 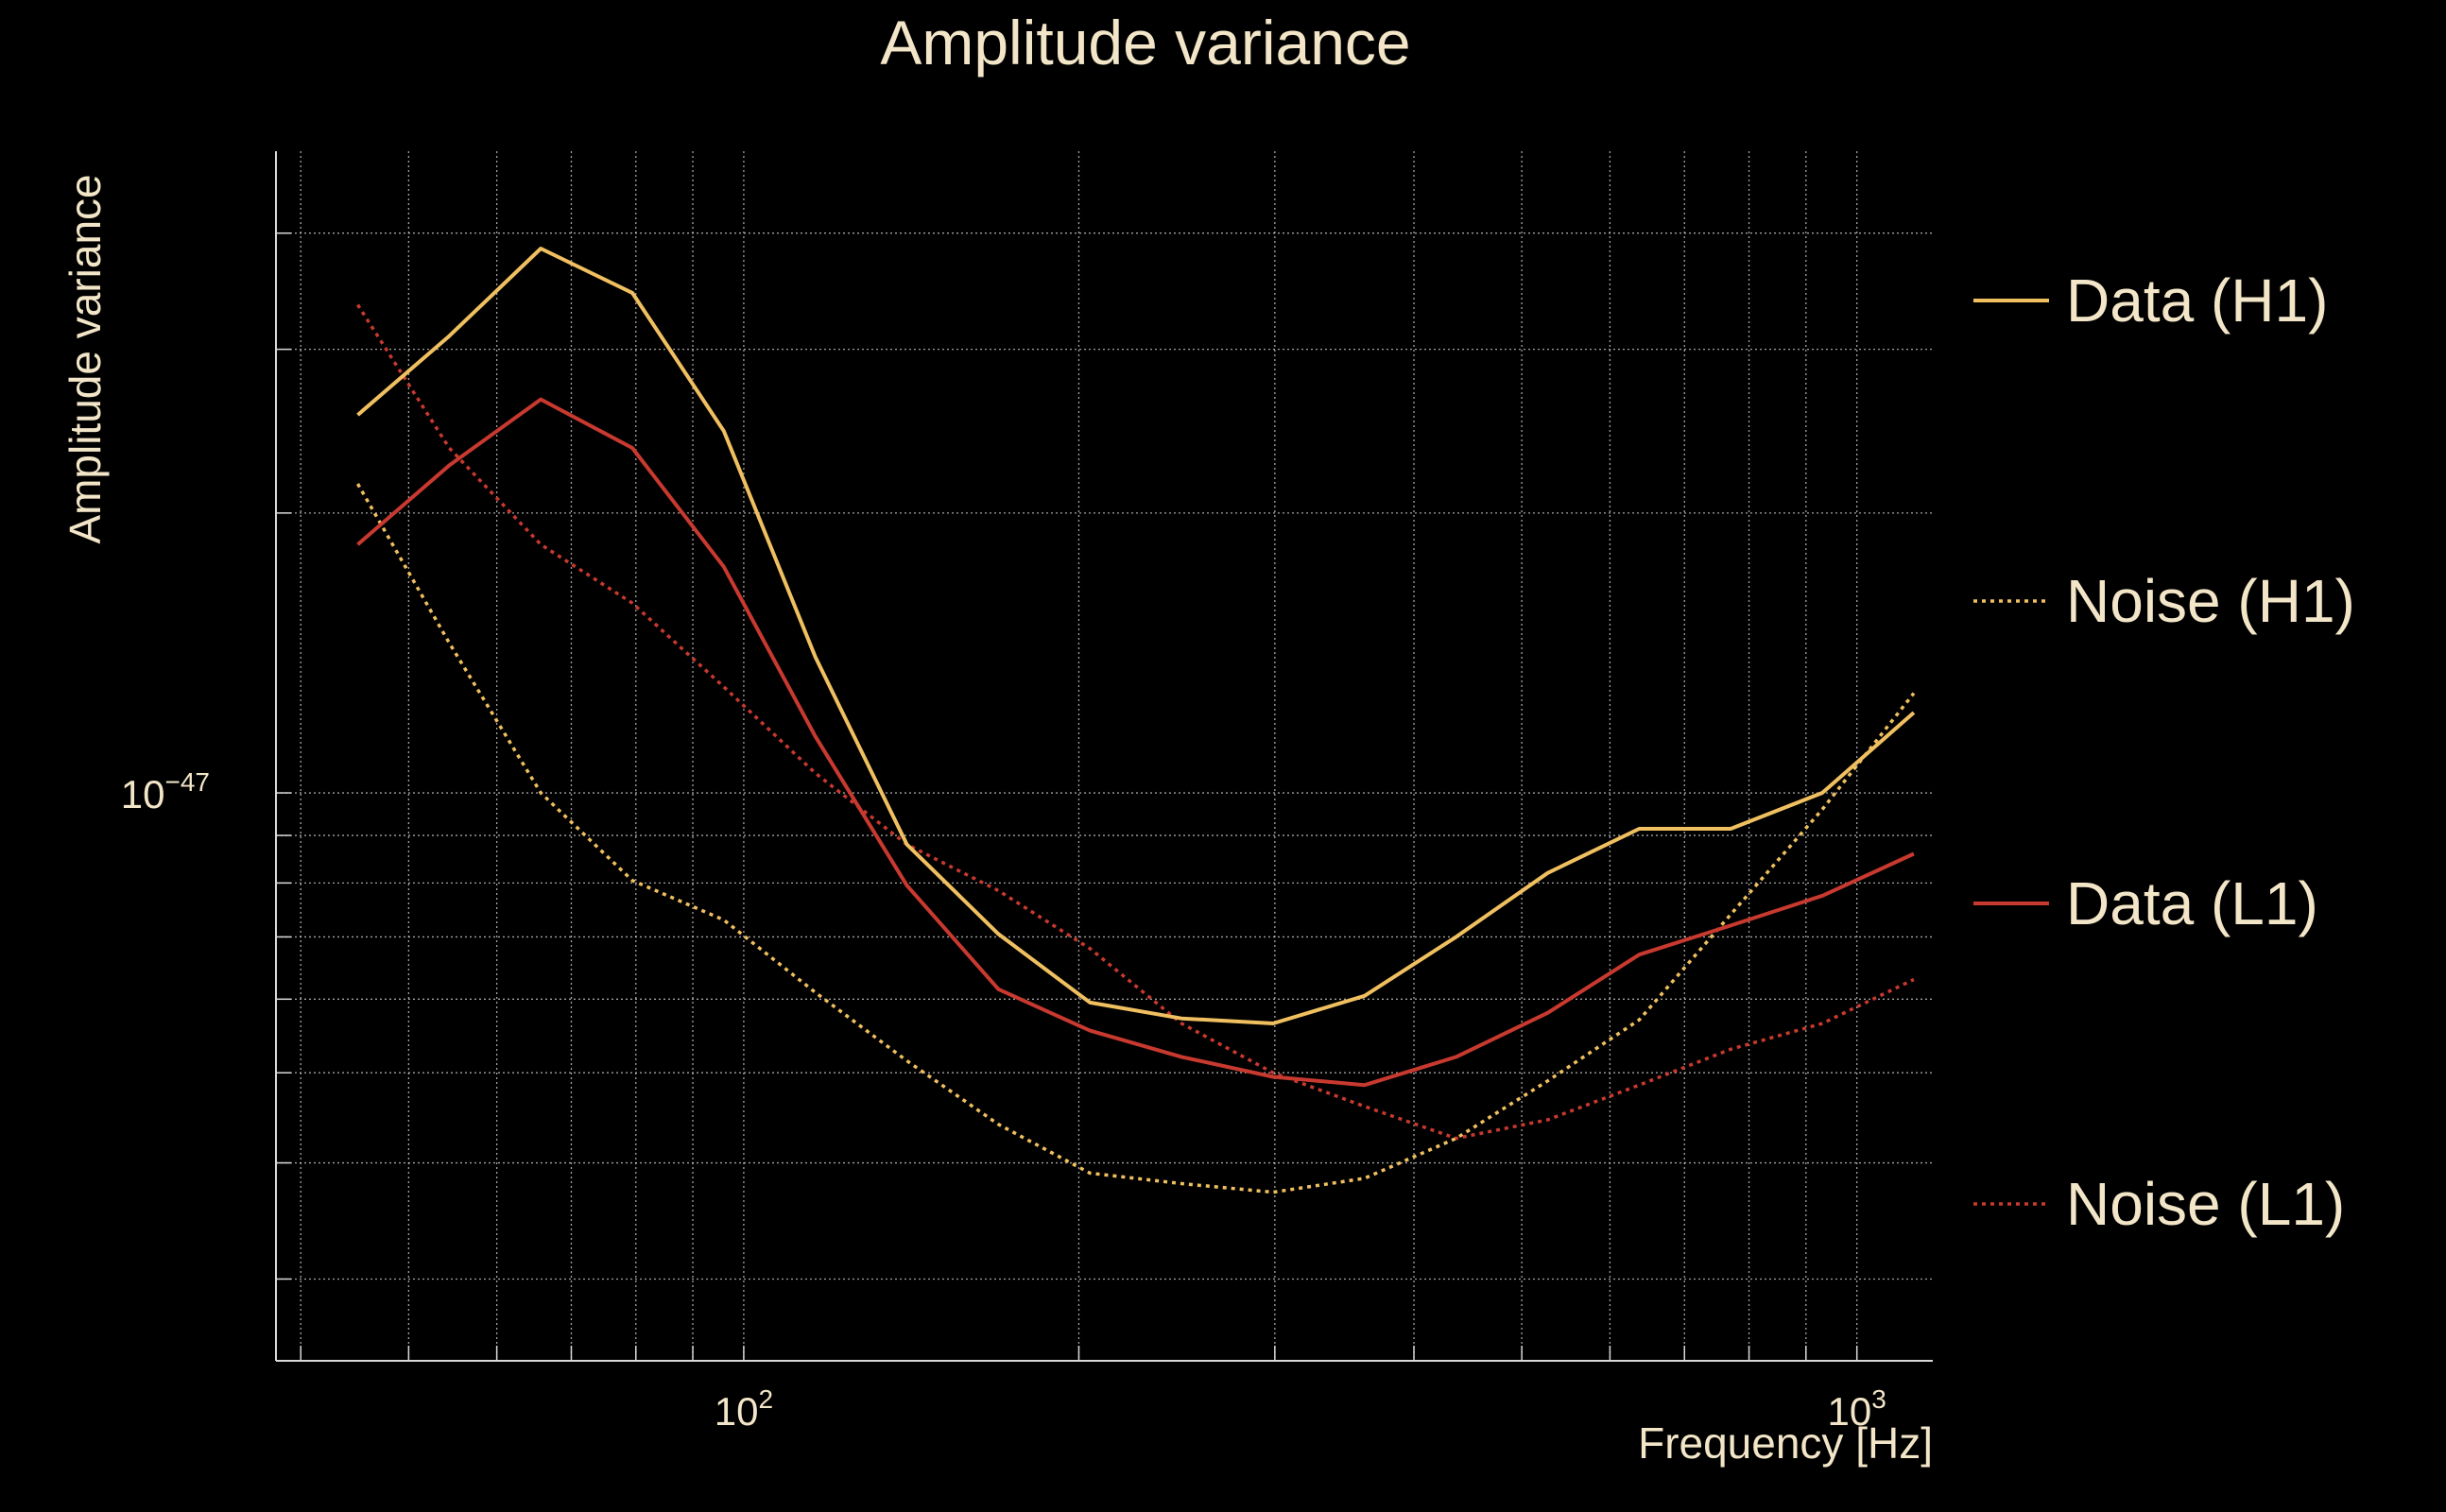 What do you see at coordinates (744, 1409) in the screenshot?
I see `x-tick-label: 10²` at bounding box center [744, 1409].